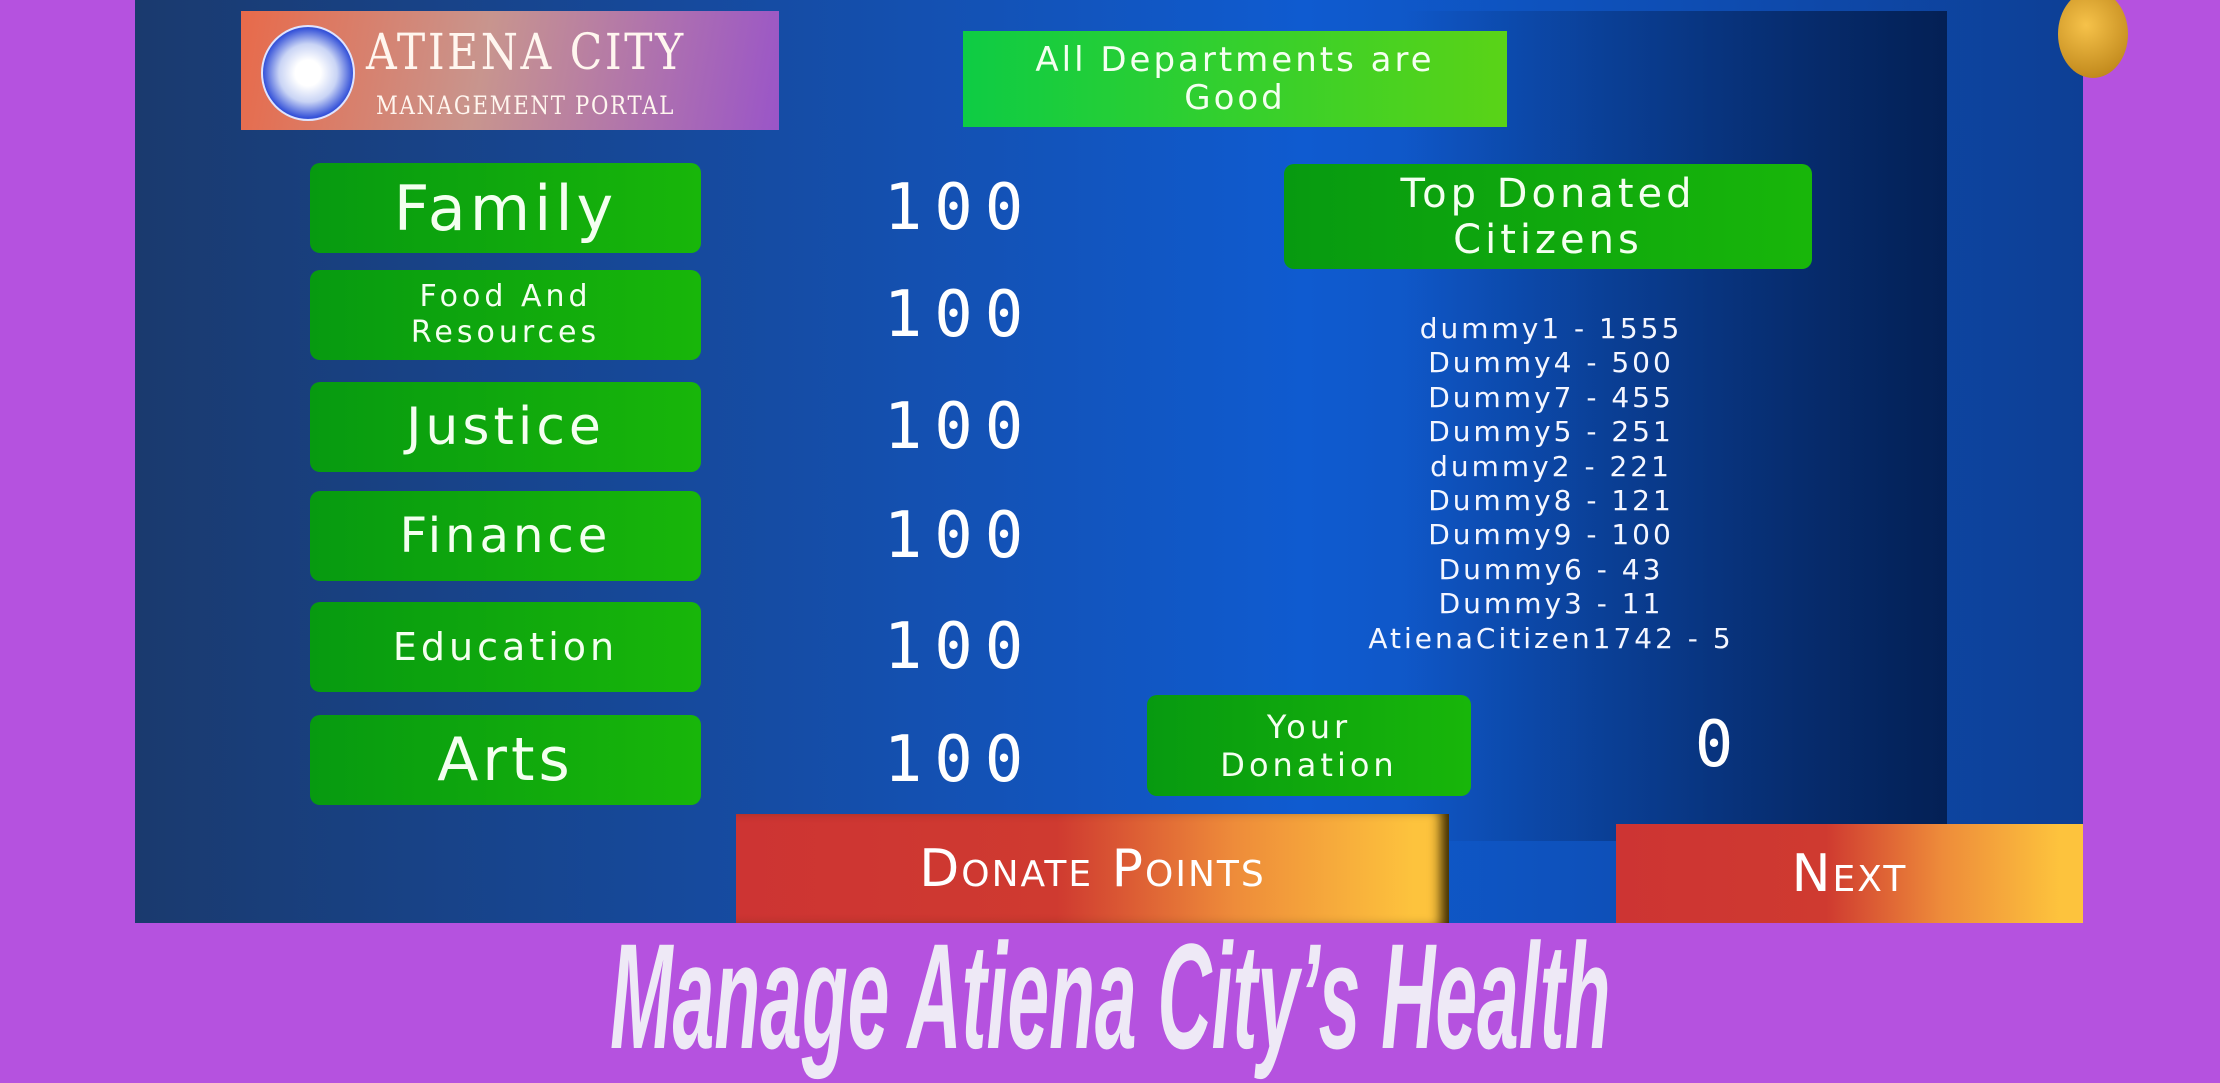 The height and width of the screenshot is (1083, 2220). I want to click on logo-subtitle: MANAGEMENT PORTAL, so click(526, 105).